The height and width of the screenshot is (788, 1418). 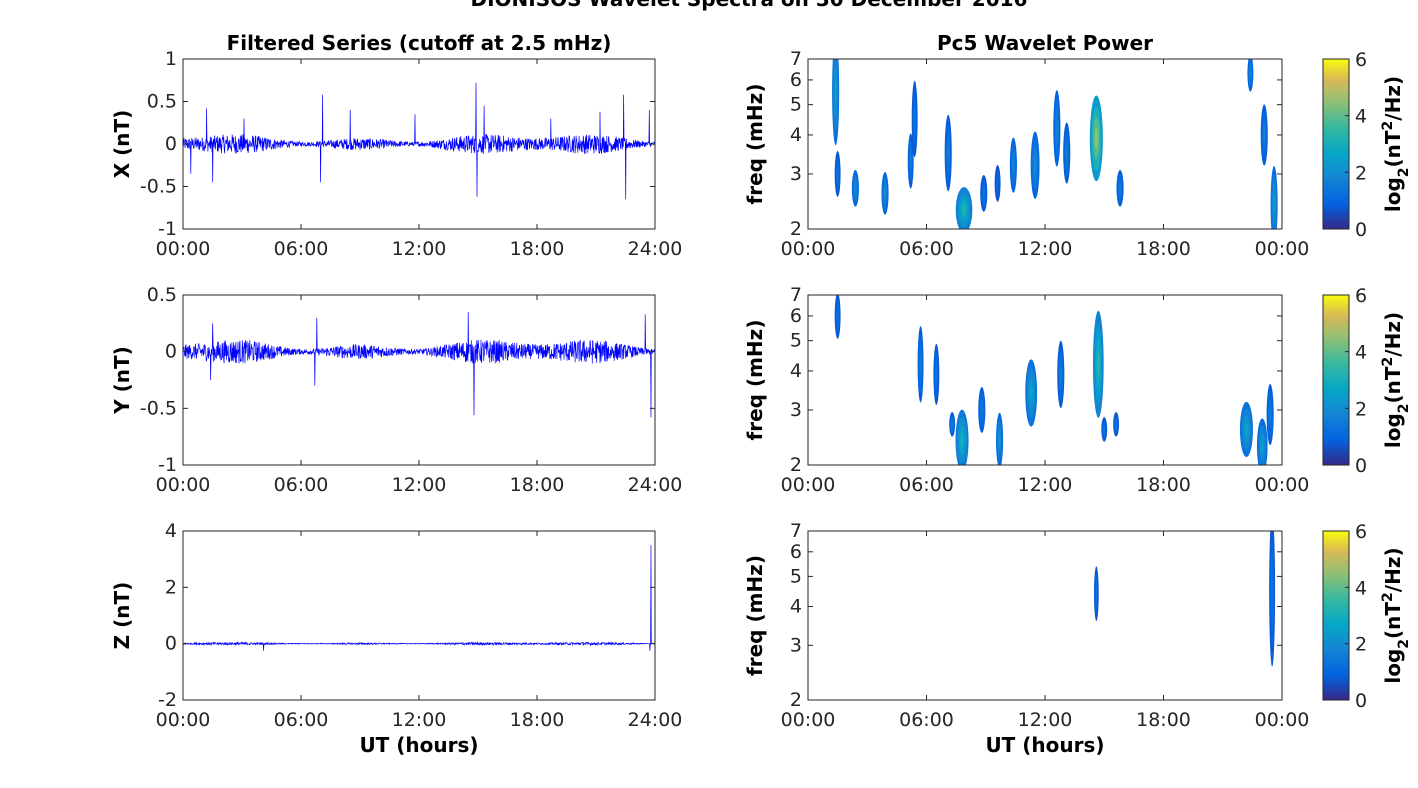 What do you see at coordinates (796, 576) in the screenshot?
I see `y-tick-label: 5` at bounding box center [796, 576].